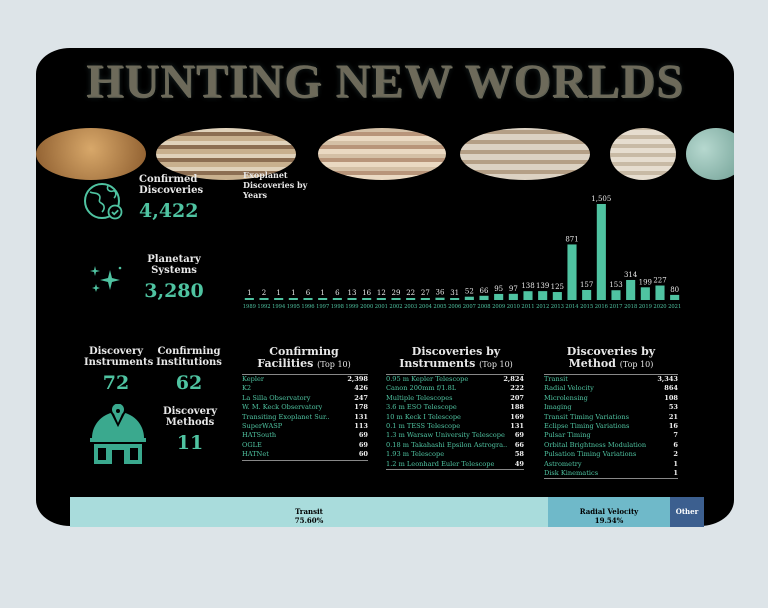 Image resolution: width=768 pixels, height=608 pixels. I want to click on row-name: Imaging, so click(558, 407).